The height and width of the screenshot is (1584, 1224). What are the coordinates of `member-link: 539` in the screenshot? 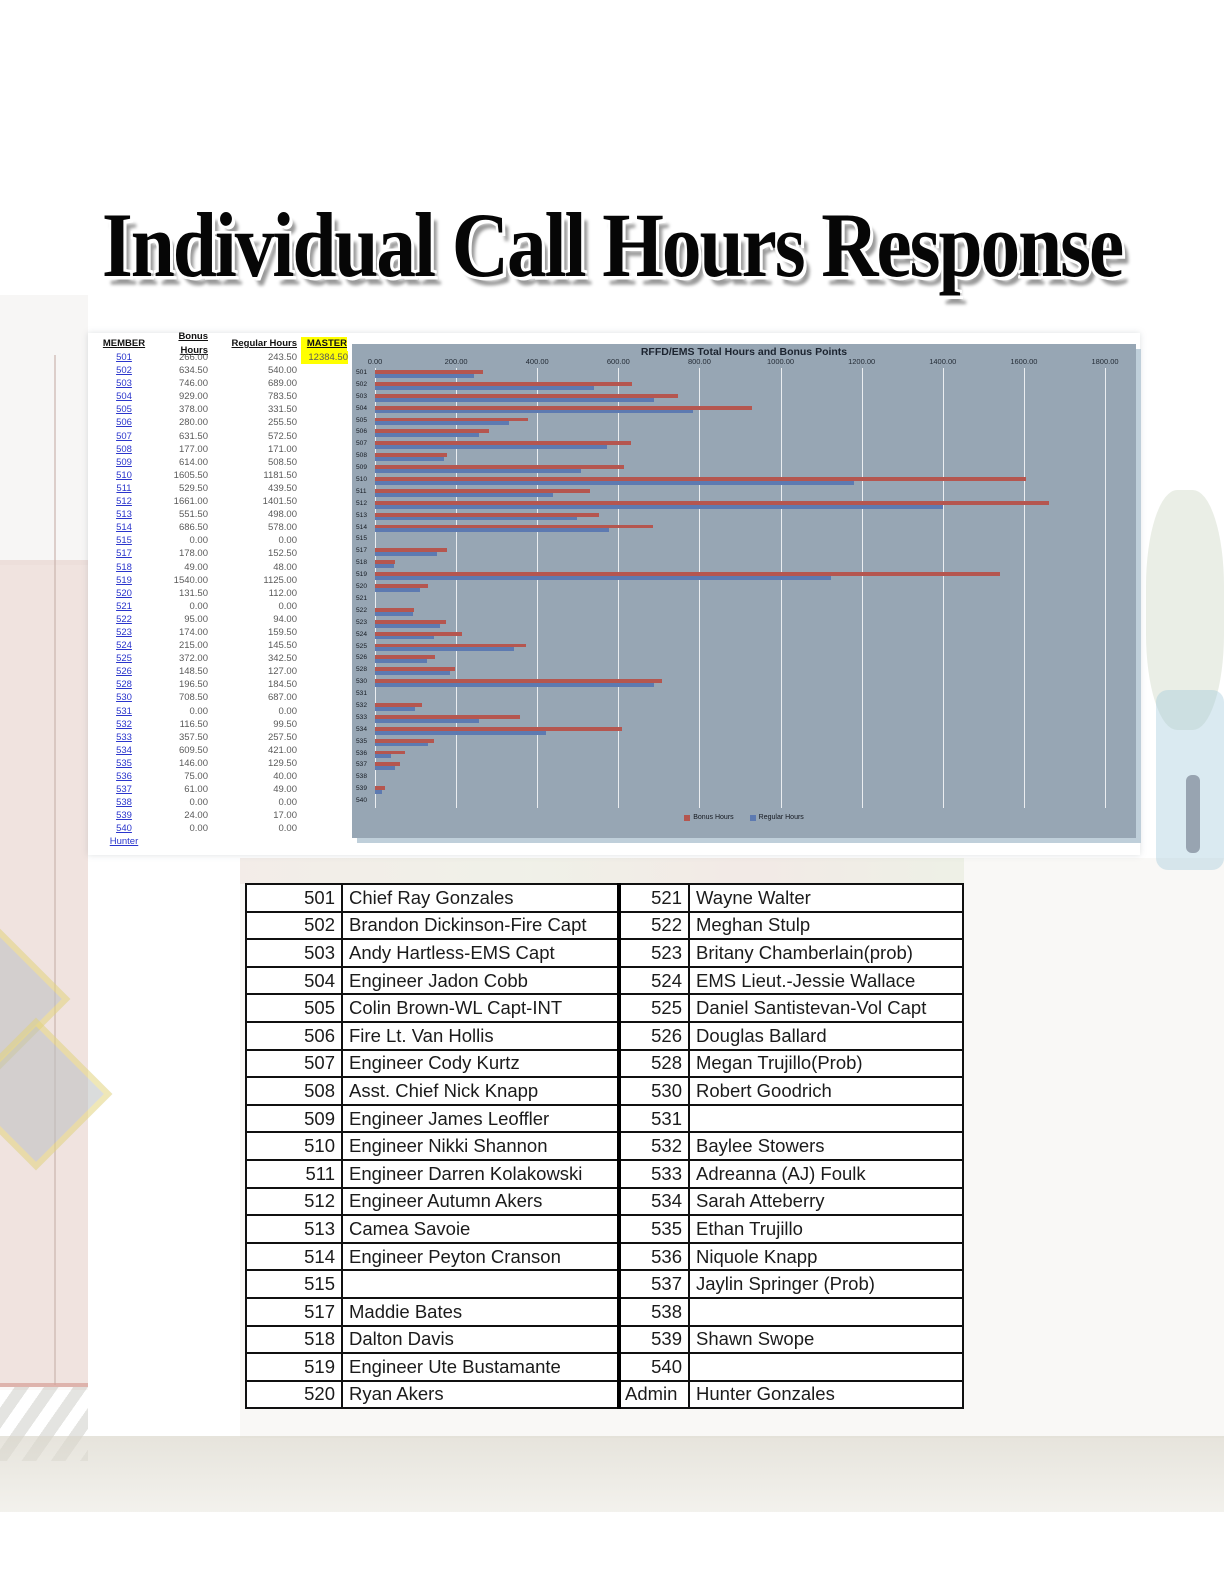 It's located at (124, 816).